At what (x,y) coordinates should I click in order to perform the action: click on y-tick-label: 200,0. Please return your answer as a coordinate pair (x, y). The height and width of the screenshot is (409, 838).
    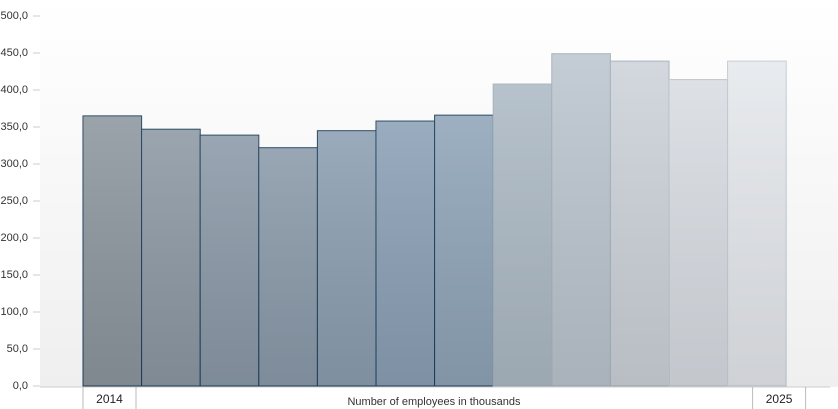
    Looking at the image, I should click on (14, 238).